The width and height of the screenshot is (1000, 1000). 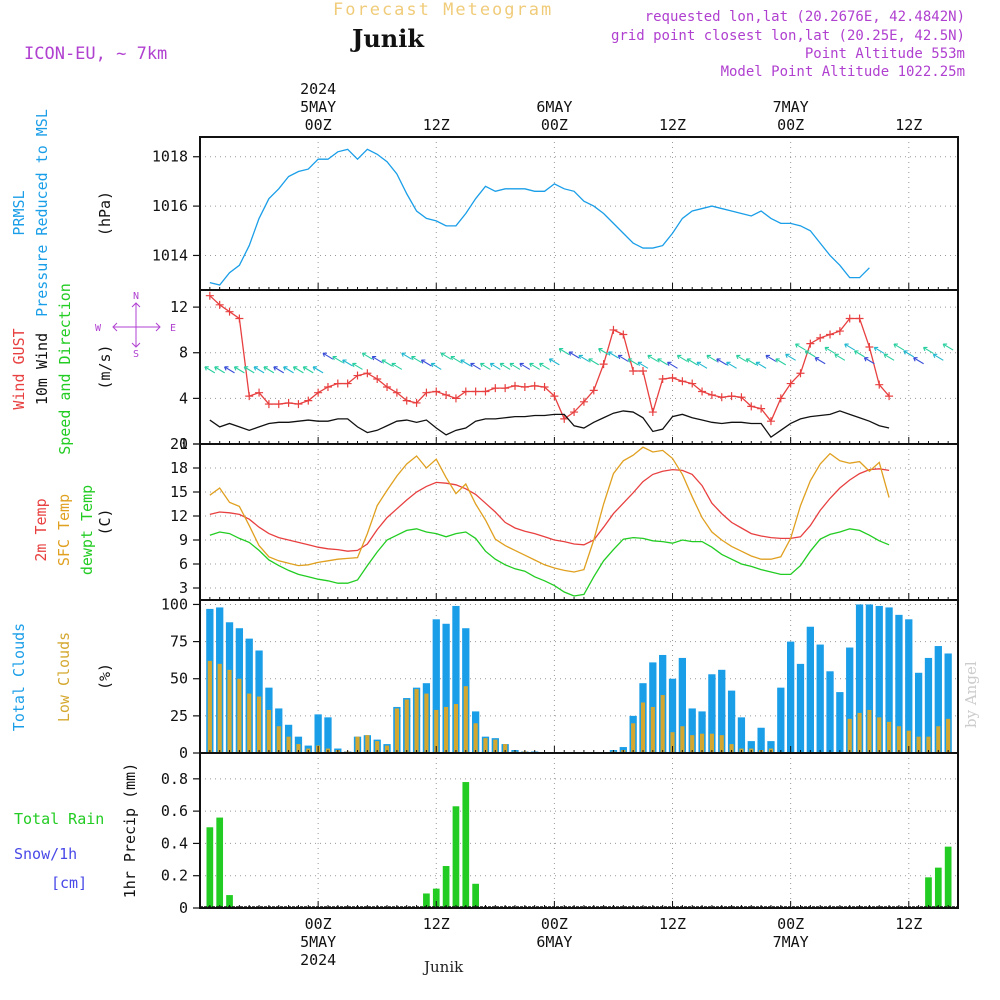 I want to click on clouds-panel: 0 25 50 75 100 (%), so click(x=527, y=678).